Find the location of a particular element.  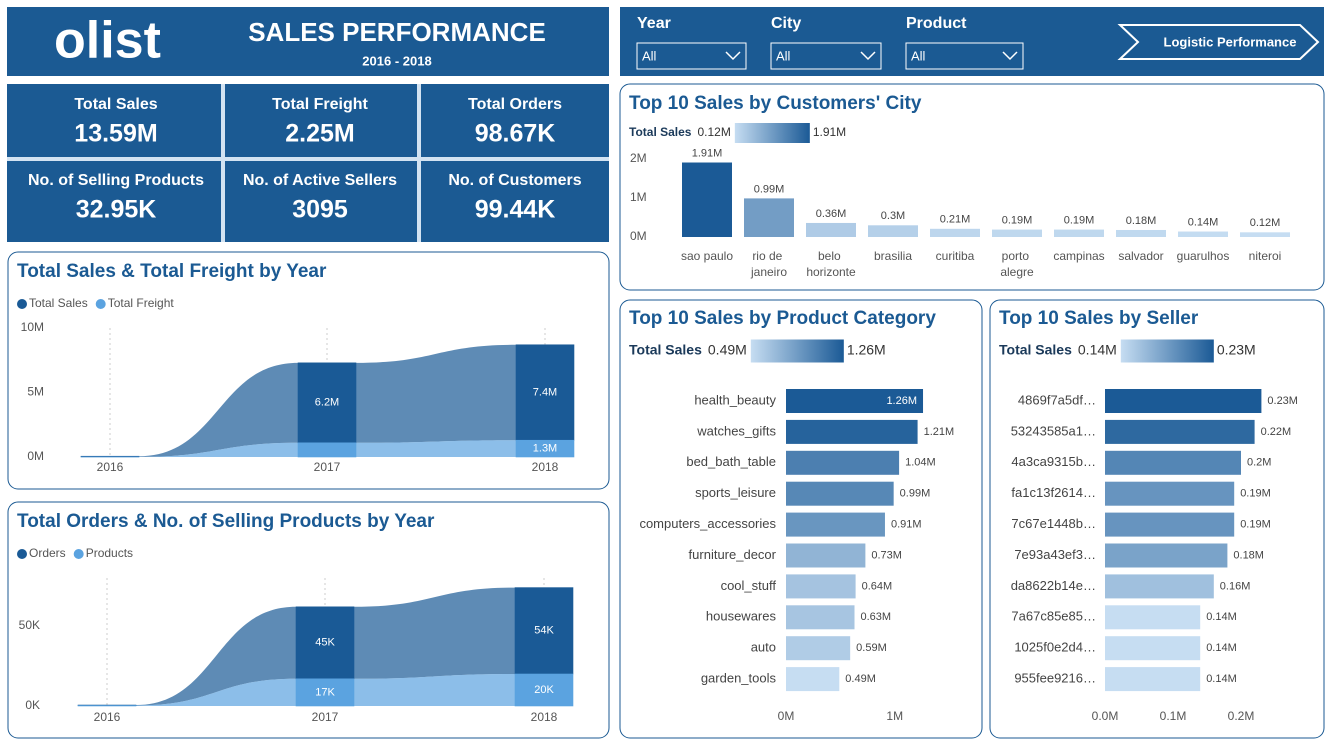

y-tick-label: 5M is located at coordinates (35, 392).